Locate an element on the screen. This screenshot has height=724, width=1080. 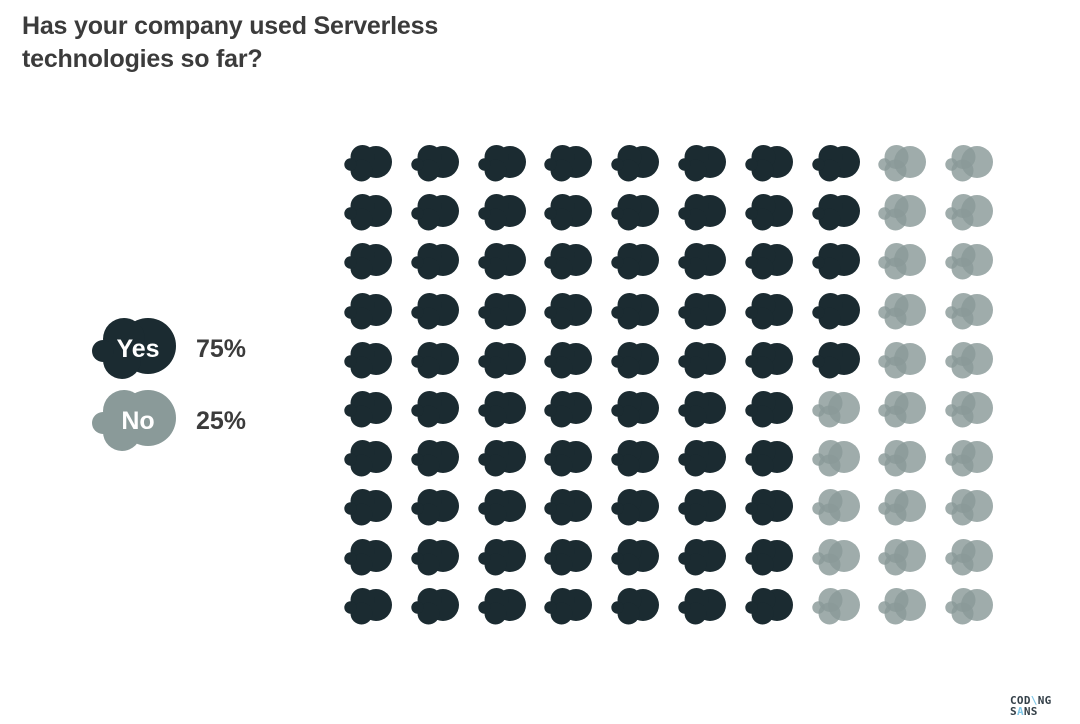
cloud-icon: No is located at coordinates (135, 421).